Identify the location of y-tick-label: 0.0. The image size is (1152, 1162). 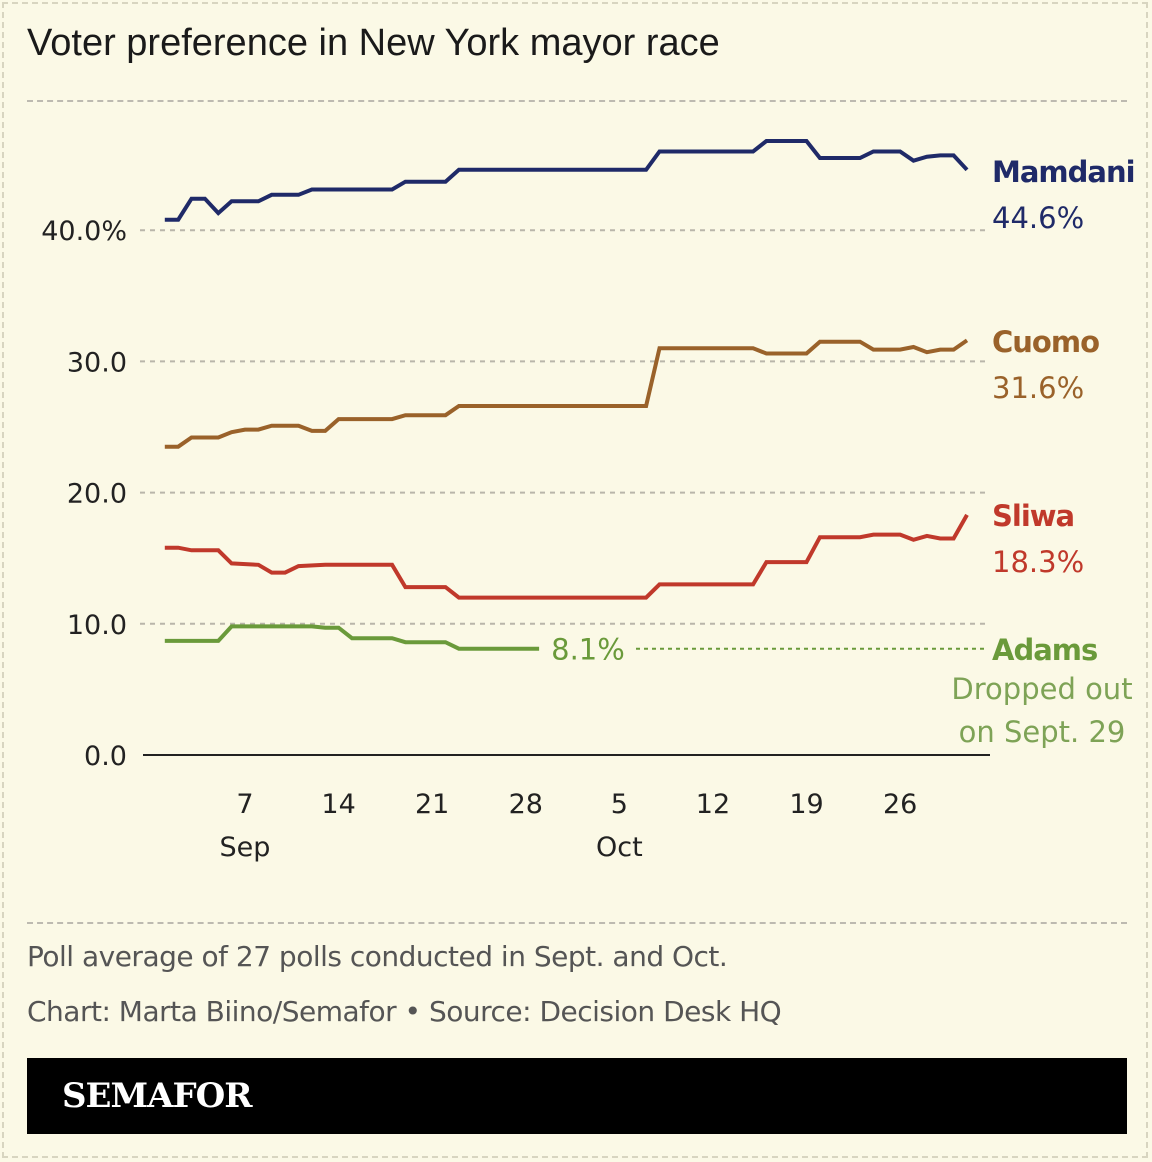
(105, 756).